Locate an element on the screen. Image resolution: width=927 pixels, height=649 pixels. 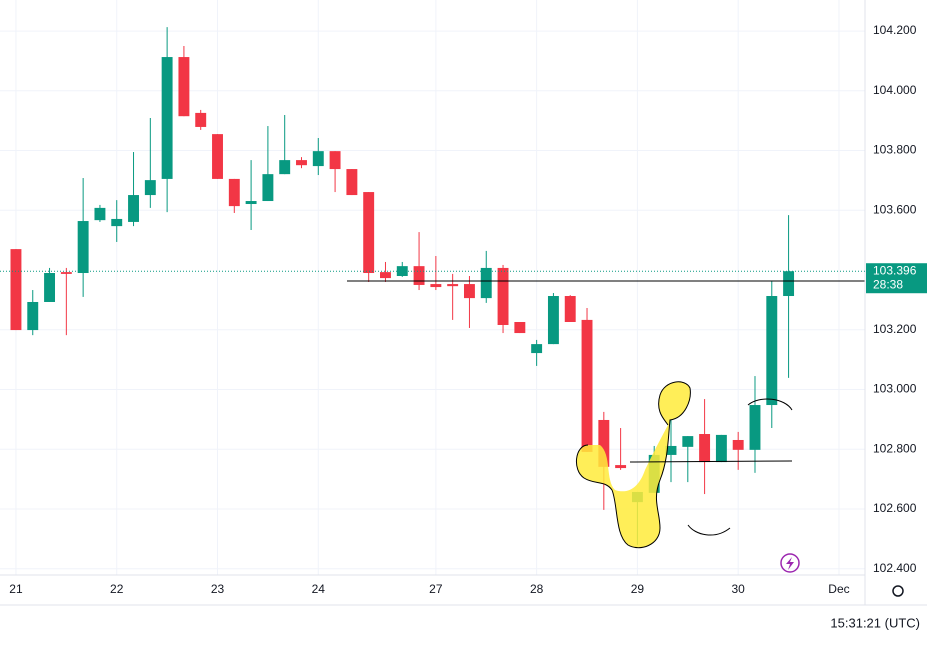
y-tick-label: 103.200 is located at coordinates (895, 329).